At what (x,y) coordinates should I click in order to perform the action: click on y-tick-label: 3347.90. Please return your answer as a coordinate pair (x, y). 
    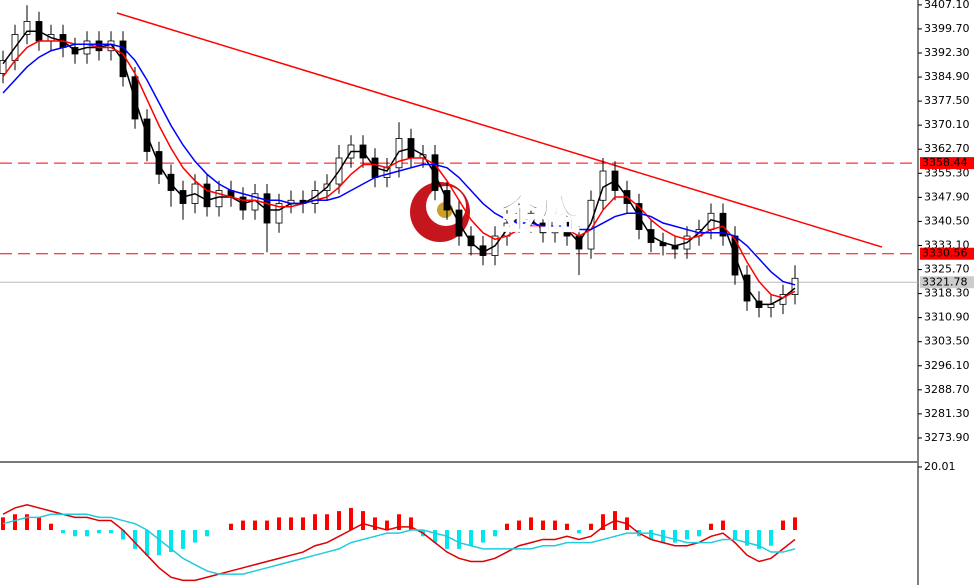
    Looking at the image, I should click on (947, 196).